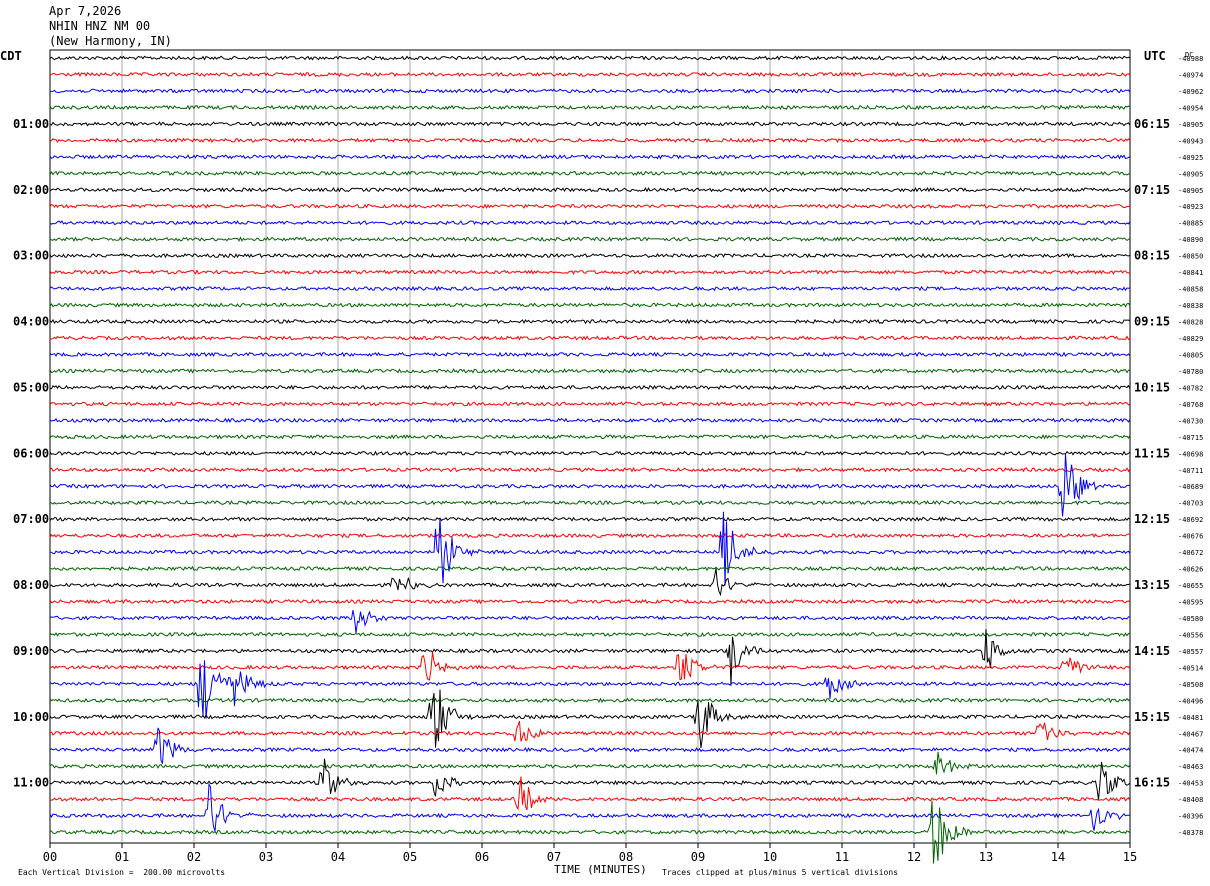 Image resolution: width=1210 pixels, height=886 pixels. I want to click on x-tick-label: 08, so click(626, 857).